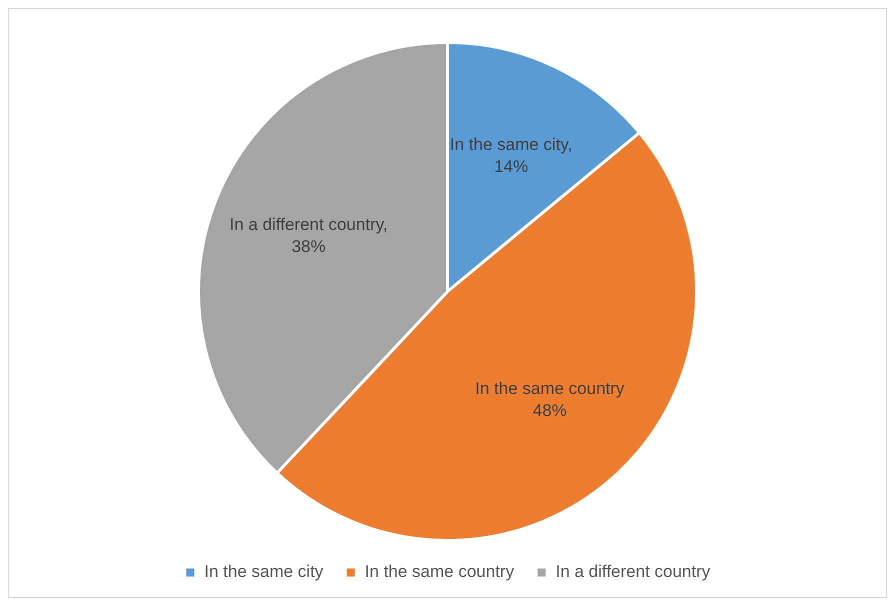 This screenshot has height=606, width=895. Describe the element at coordinates (264, 572) in the screenshot. I see `legend-label: In the same city` at that location.